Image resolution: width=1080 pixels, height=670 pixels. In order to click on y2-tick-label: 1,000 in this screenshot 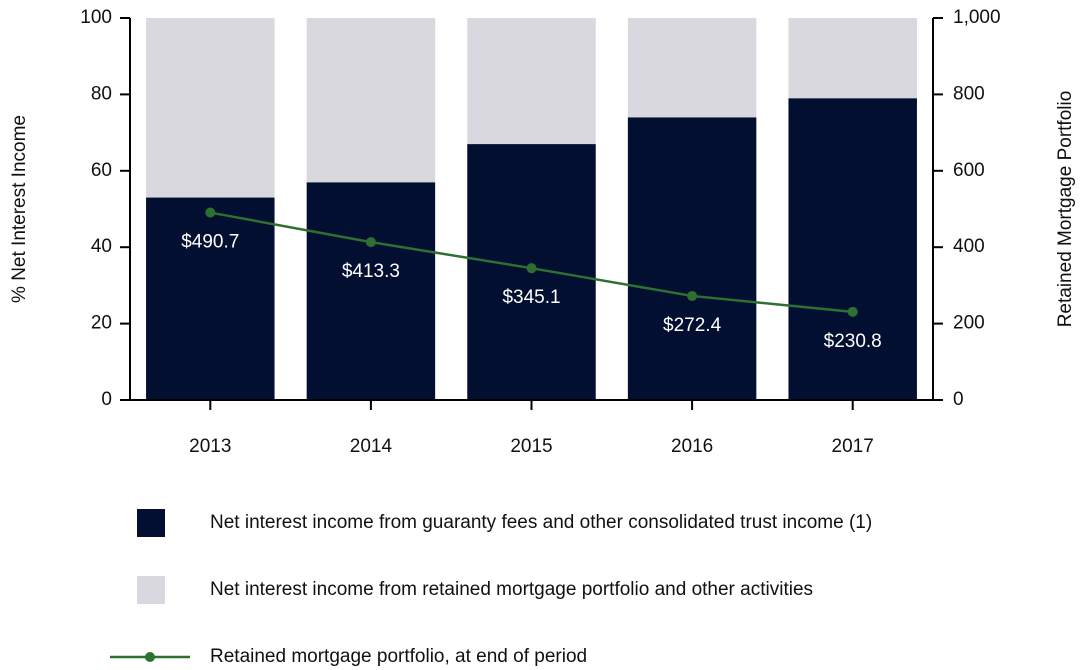, I will do `click(977, 17)`.